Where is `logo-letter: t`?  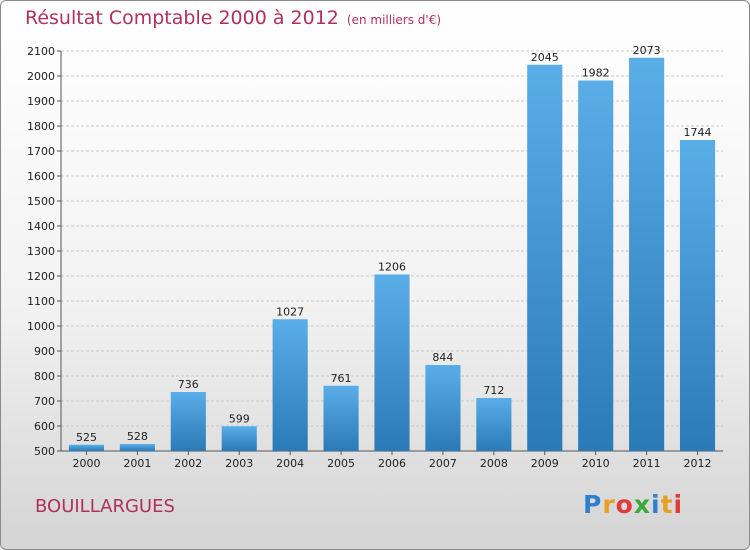 logo-letter: t is located at coordinates (667, 504).